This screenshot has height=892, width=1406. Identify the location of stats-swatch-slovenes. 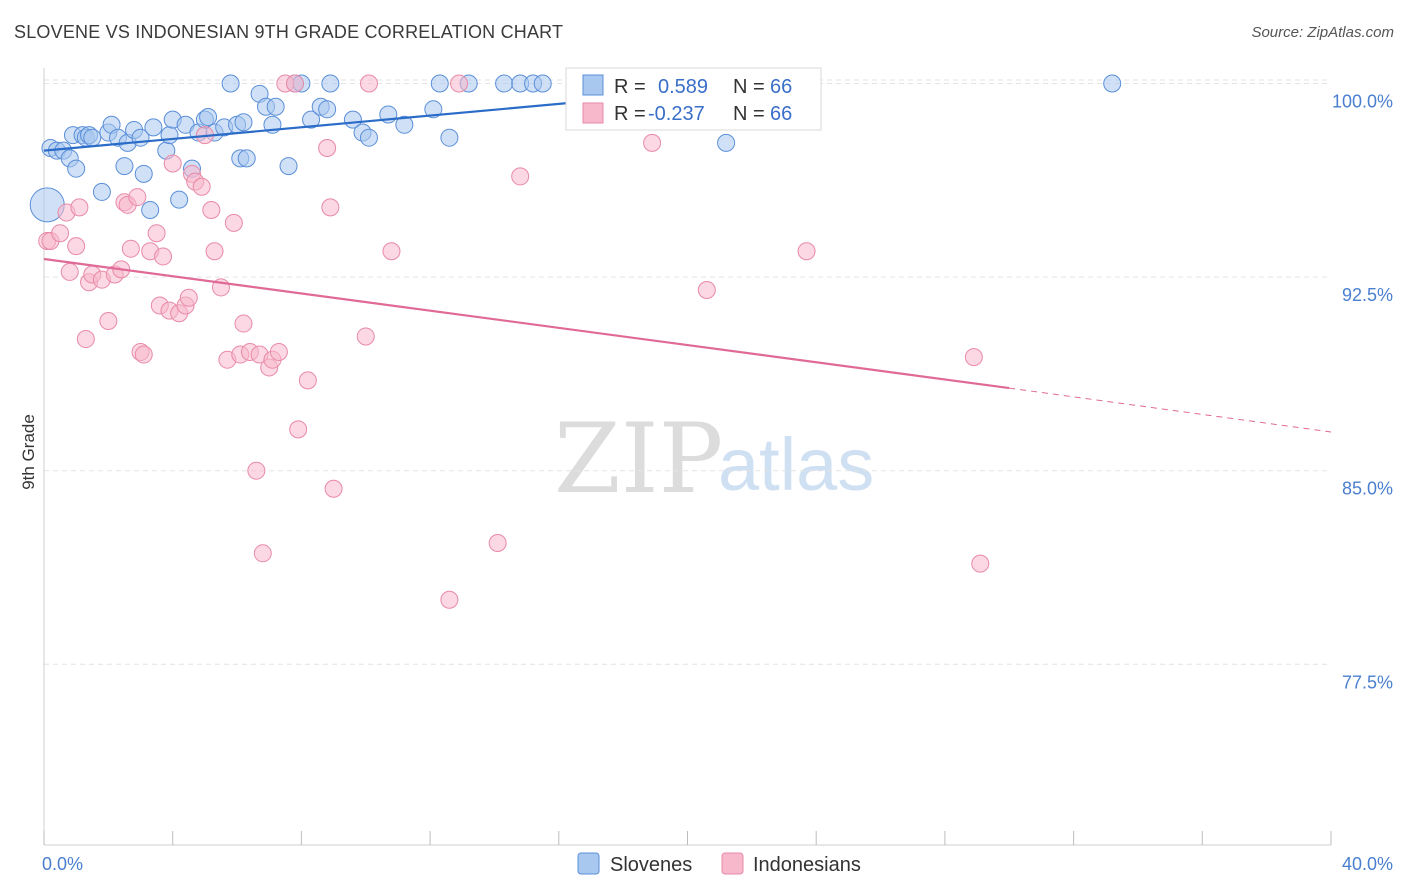
(593, 85).